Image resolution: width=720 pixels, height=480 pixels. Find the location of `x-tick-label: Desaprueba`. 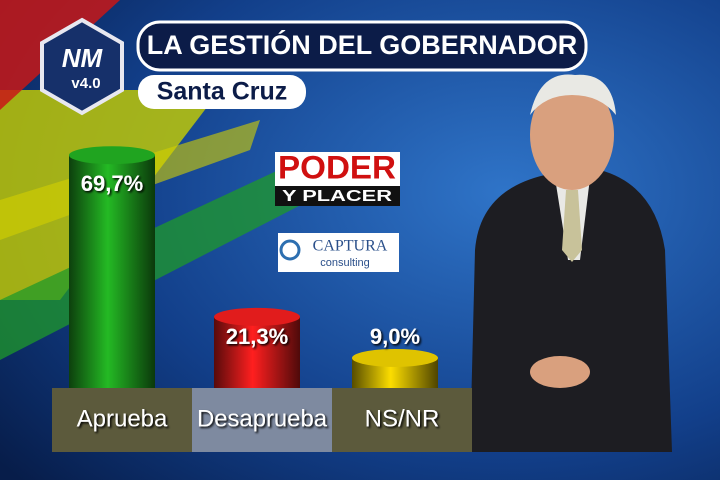

x-tick-label: Desaprueba is located at coordinates (262, 418).